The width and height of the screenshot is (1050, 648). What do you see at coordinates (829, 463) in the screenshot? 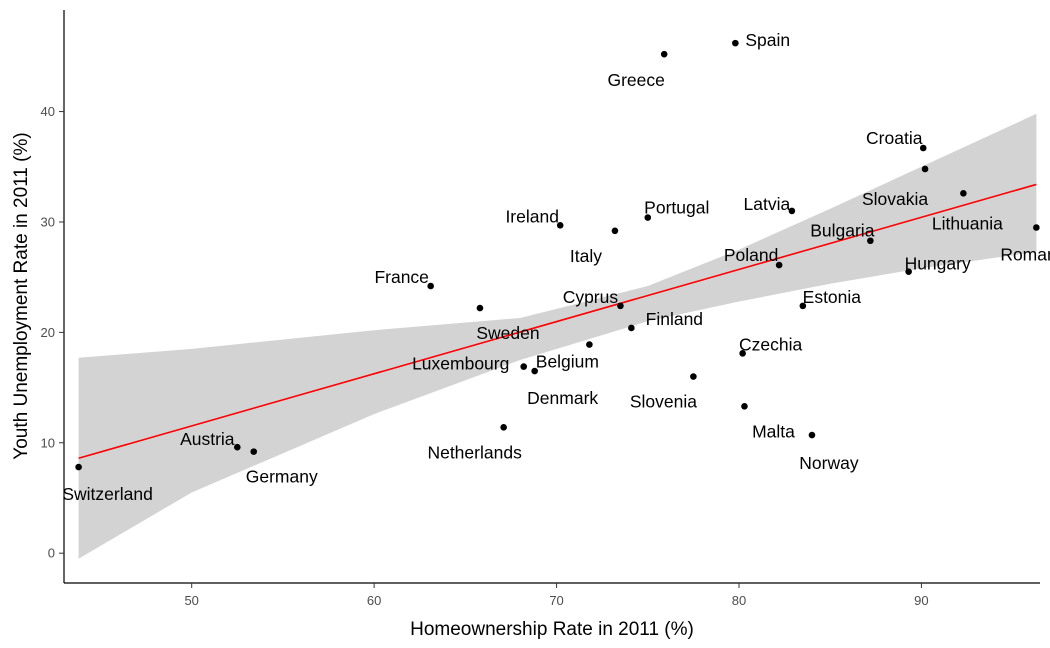
I see `point-label: Norway` at bounding box center [829, 463].